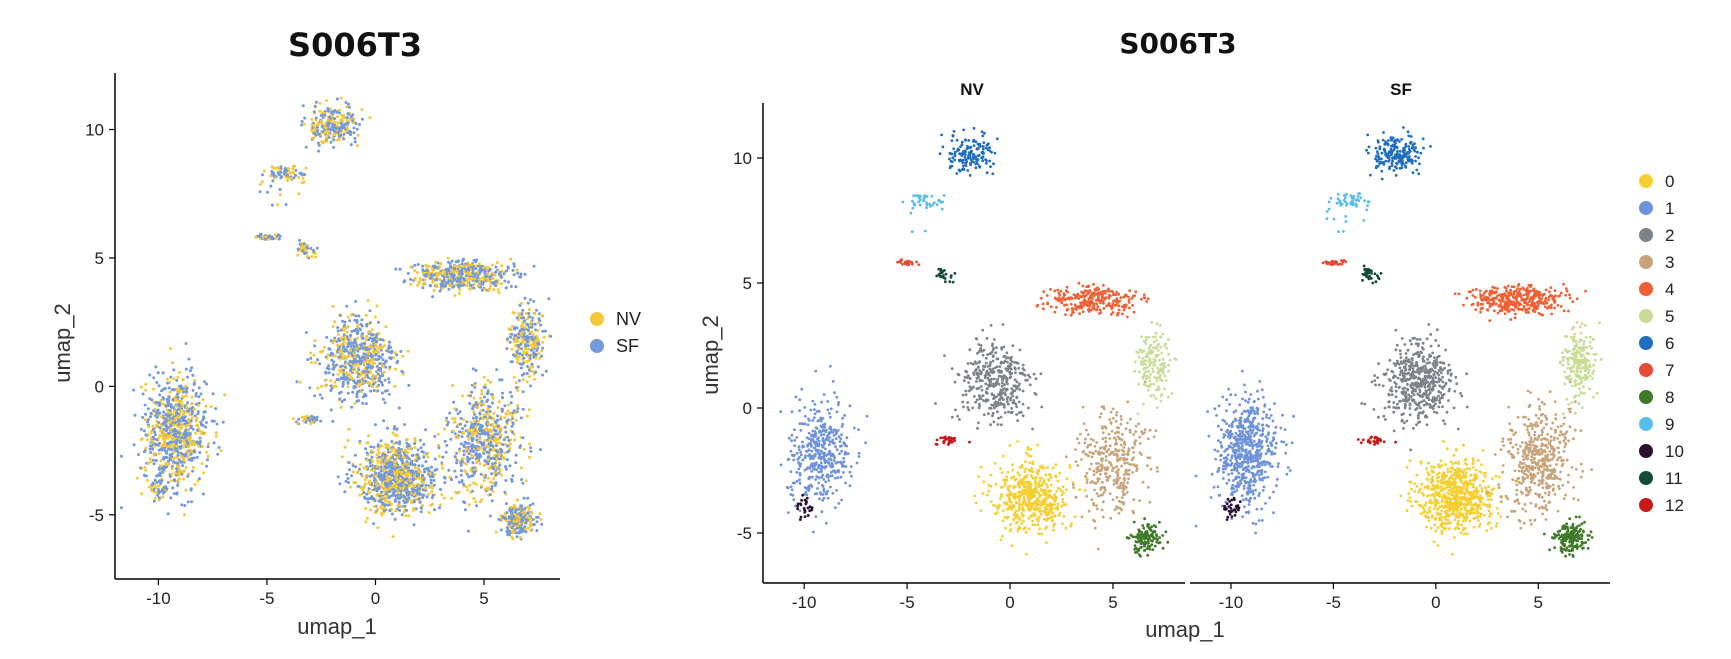 This screenshot has height=659, width=1731. What do you see at coordinates (1177, 43) in the screenshot?
I see `right-chart-title: S006T3` at bounding box center [1177, 43].